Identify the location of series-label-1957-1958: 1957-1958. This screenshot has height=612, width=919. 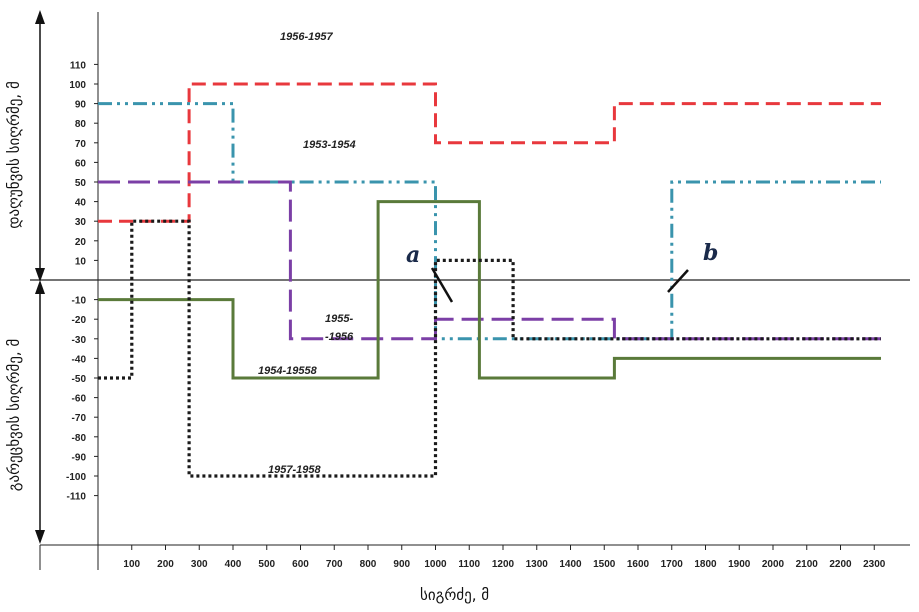
(294, 470).